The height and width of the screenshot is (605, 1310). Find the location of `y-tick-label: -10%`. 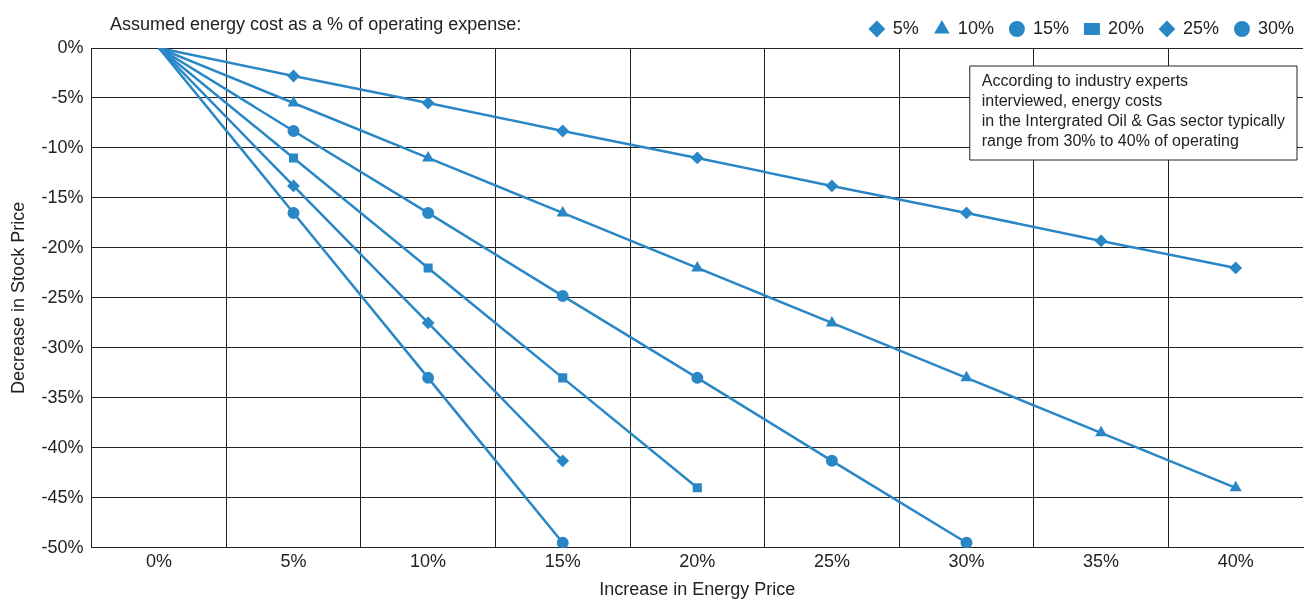

y-tick-label: -10% is located at coordinates (62, 146).